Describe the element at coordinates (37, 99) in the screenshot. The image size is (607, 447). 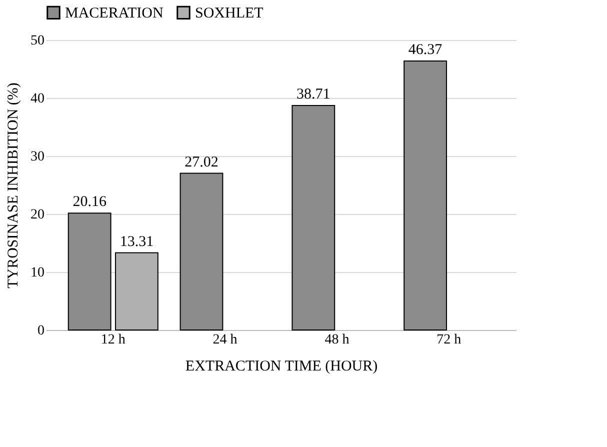
I see `y-tick-label: 40` at that location.